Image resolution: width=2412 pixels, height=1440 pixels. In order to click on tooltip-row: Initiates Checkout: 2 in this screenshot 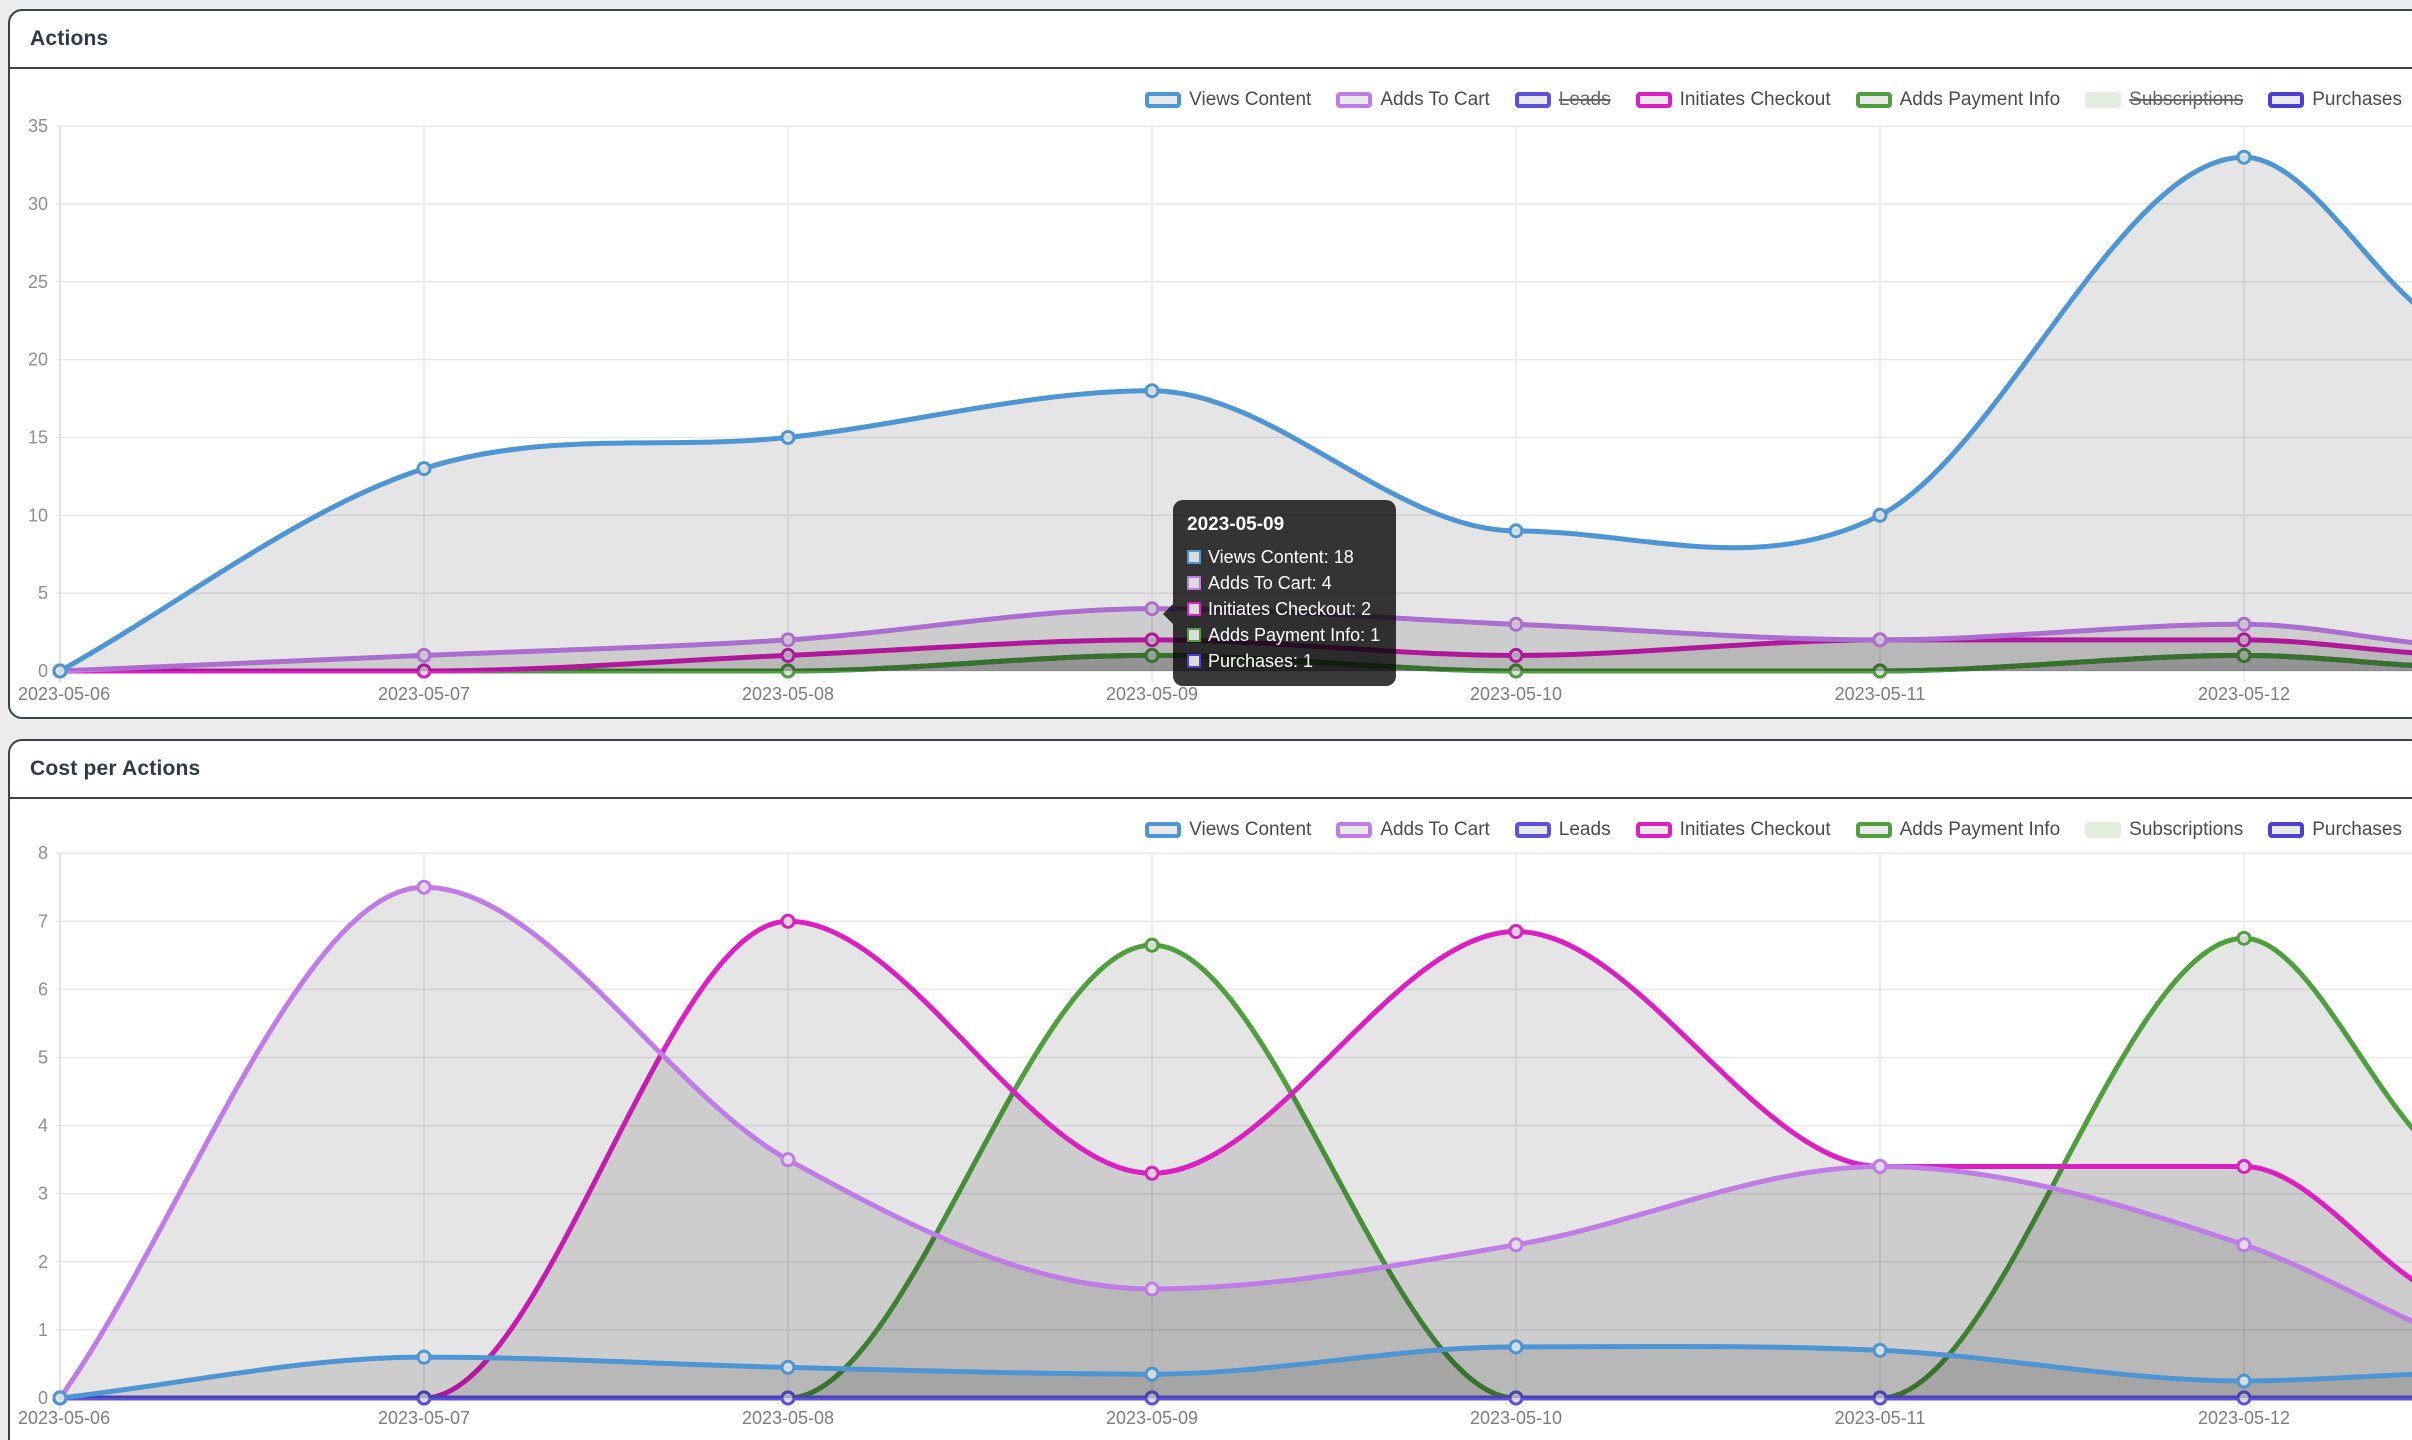, I will do `click(1283, 609)`.